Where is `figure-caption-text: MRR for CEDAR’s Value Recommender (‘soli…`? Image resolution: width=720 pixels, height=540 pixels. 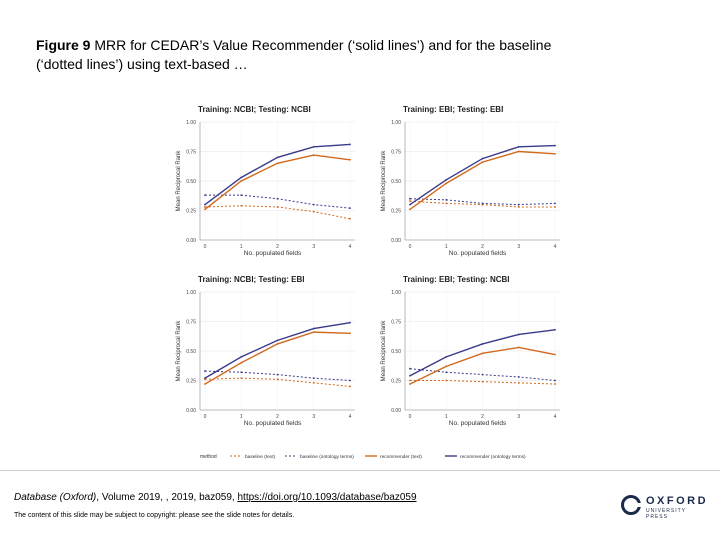 figure-caption-text: MRR for CEDAR’s Value Recommender (‘soli… is located at coordinates (294, 54).